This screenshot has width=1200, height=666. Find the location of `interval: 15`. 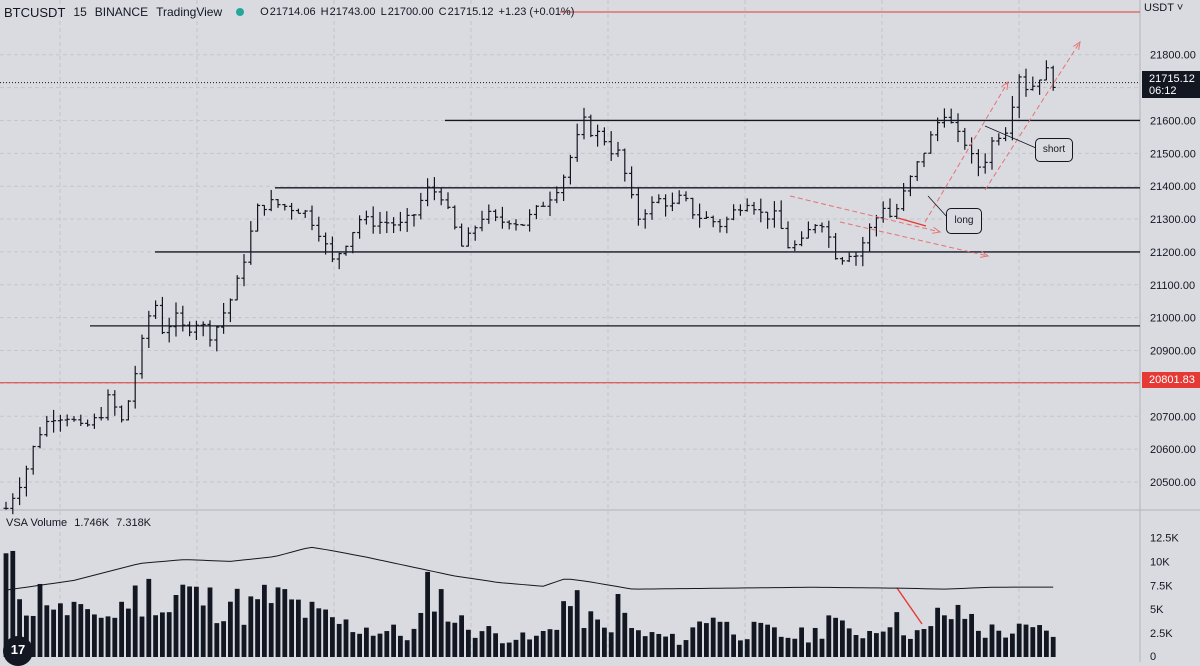

interval: 15 is located at coordinates (80, 12).